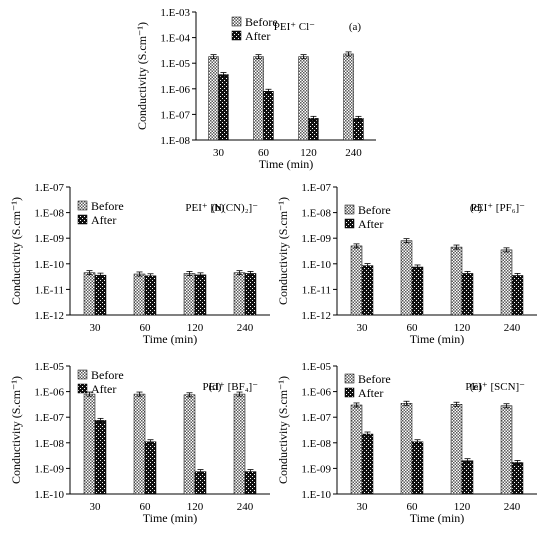 The height and width of the screenshot is (539, 550). What do you see at coordinates (236, 35) in the screenshot?
I see `panel-a-legend-swatch-after` at bounding box center [236, 35].